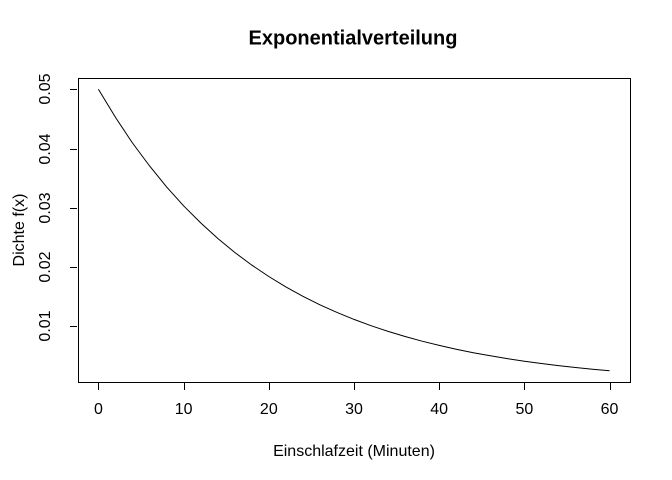 This screenshot has height=480, width=672. Describe the element at coordinates (19, 230) in the screenshot. I see `y-axis-label: Dichte f(x)` at that location.